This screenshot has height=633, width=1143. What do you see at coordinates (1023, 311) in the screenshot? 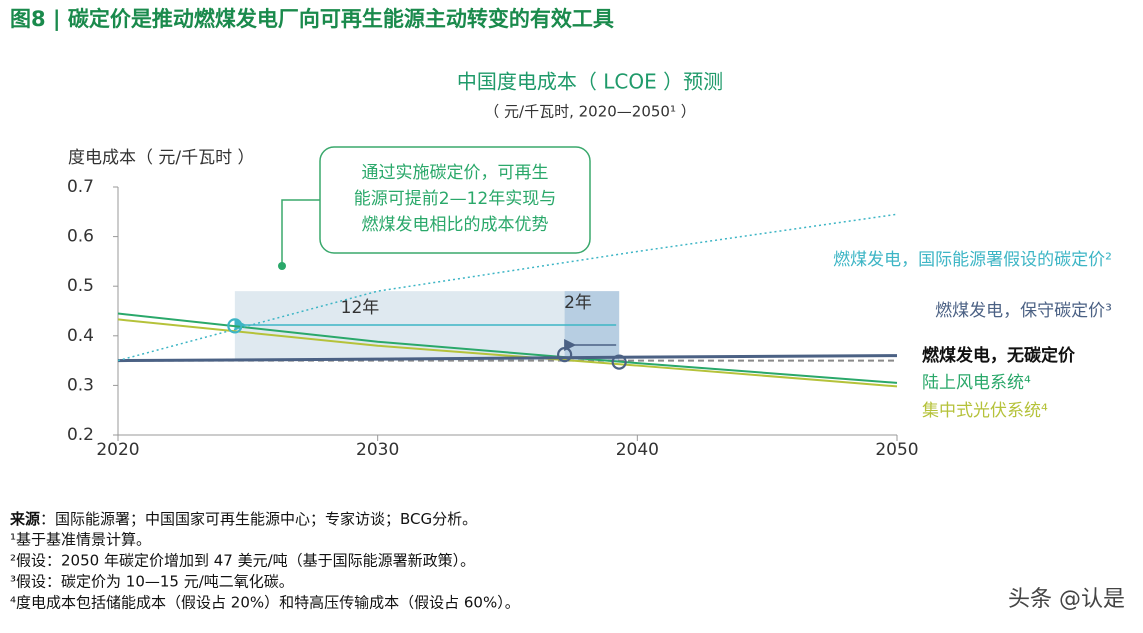
I see `legend-label: 燃煤发电，保守碳定价³` at bounding box center [1023, 311].